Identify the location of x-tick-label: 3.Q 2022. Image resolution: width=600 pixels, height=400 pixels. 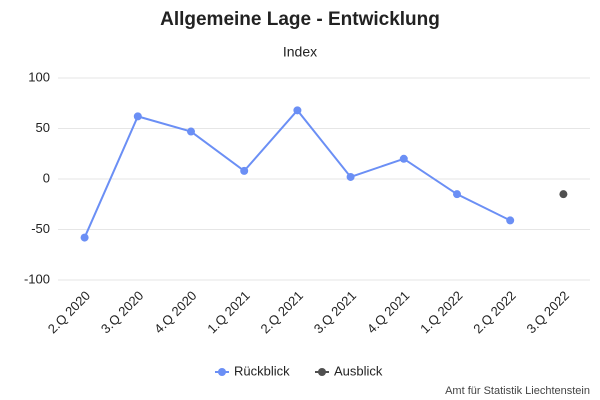
(548, 312).